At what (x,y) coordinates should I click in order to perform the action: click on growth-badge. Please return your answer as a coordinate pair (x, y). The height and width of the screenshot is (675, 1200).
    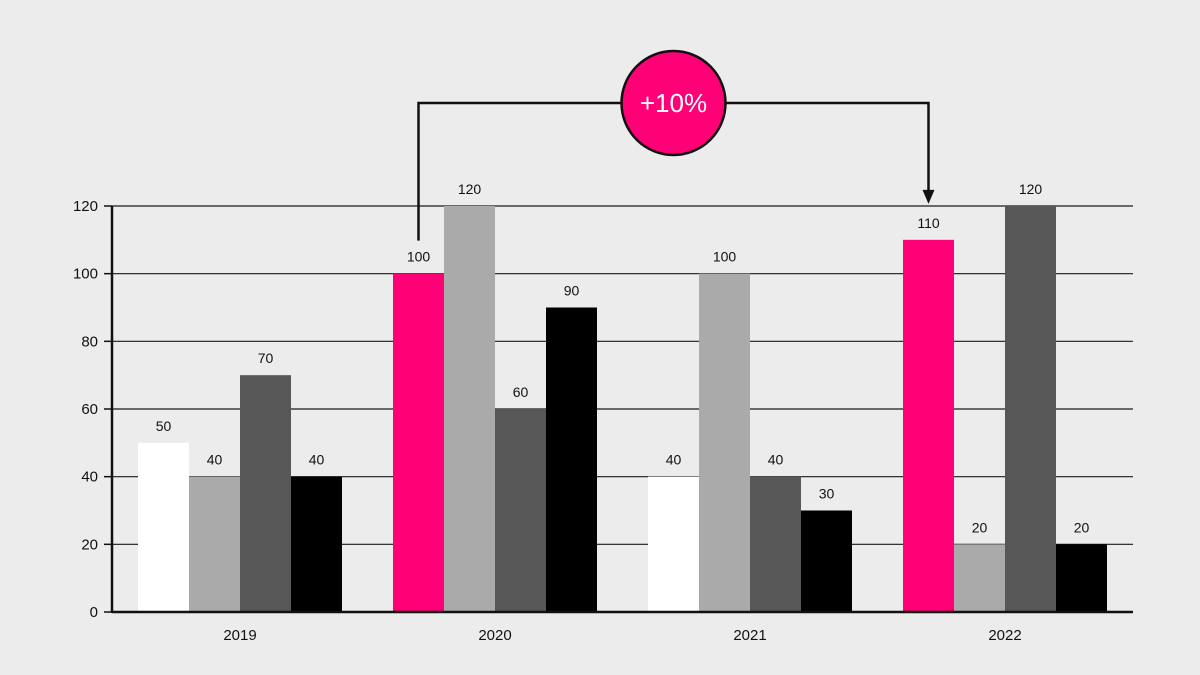
    Looking at the image, I should click on (673, 103).